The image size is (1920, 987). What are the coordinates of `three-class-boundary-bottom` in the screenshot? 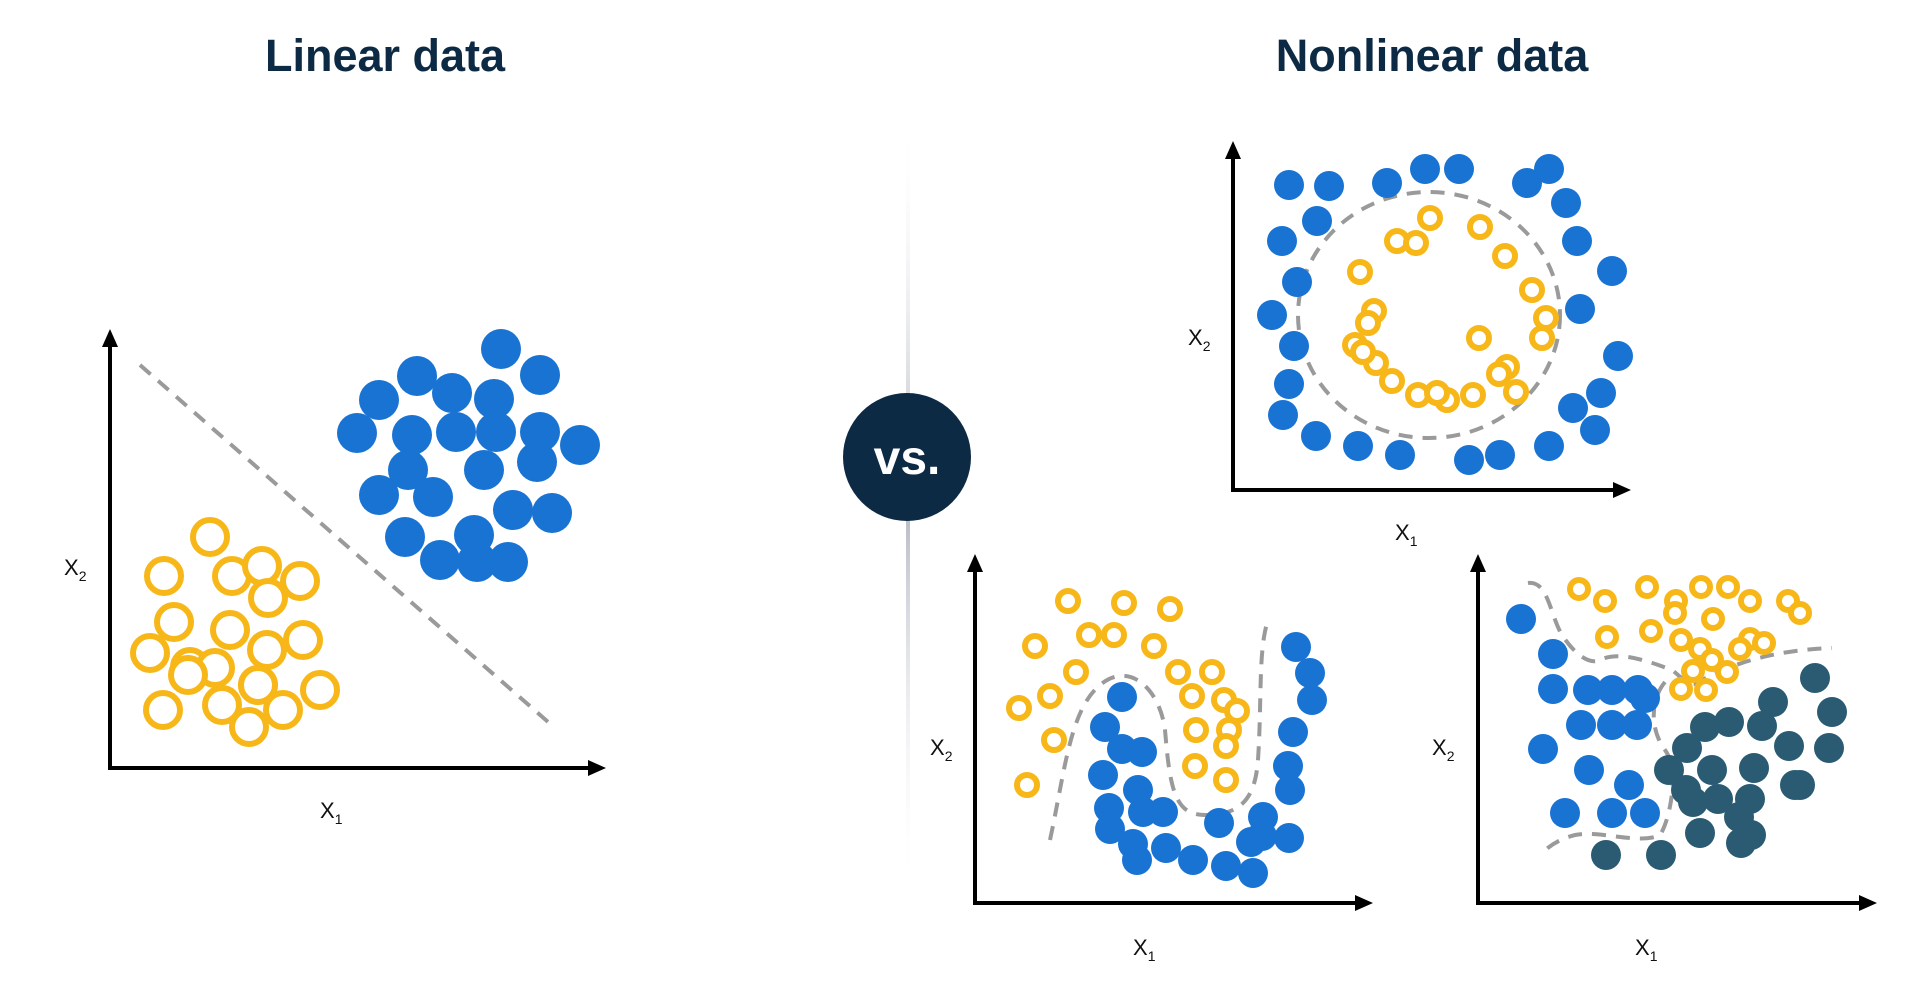 It's located at (1606, 768).